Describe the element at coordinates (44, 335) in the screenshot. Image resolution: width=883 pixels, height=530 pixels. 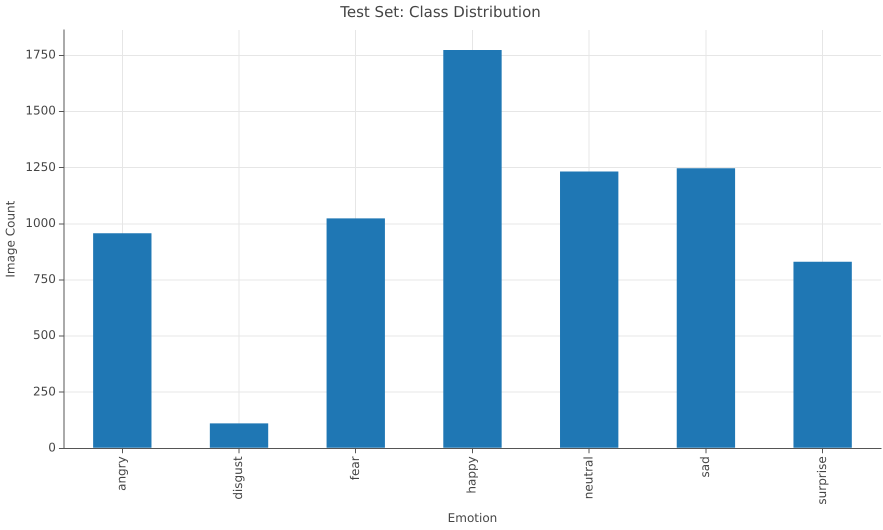
I see `y-tick-label: 500` at that location.